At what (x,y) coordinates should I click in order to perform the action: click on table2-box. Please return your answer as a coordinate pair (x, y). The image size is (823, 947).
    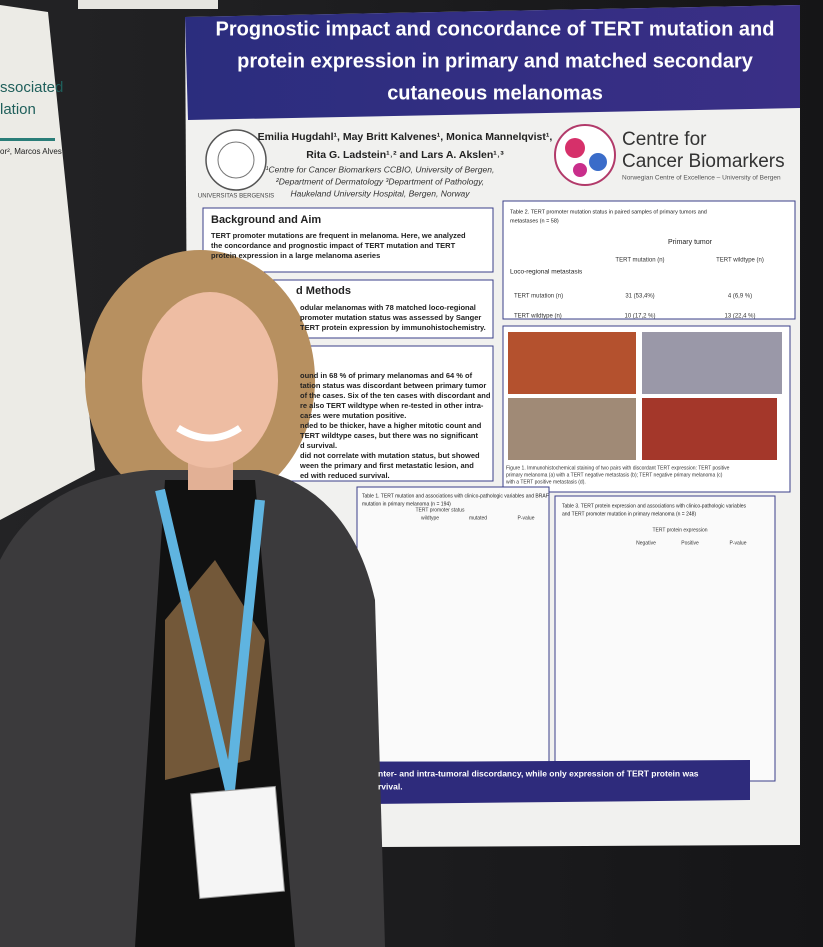
    Looking at the image, I should click on (649, 260).